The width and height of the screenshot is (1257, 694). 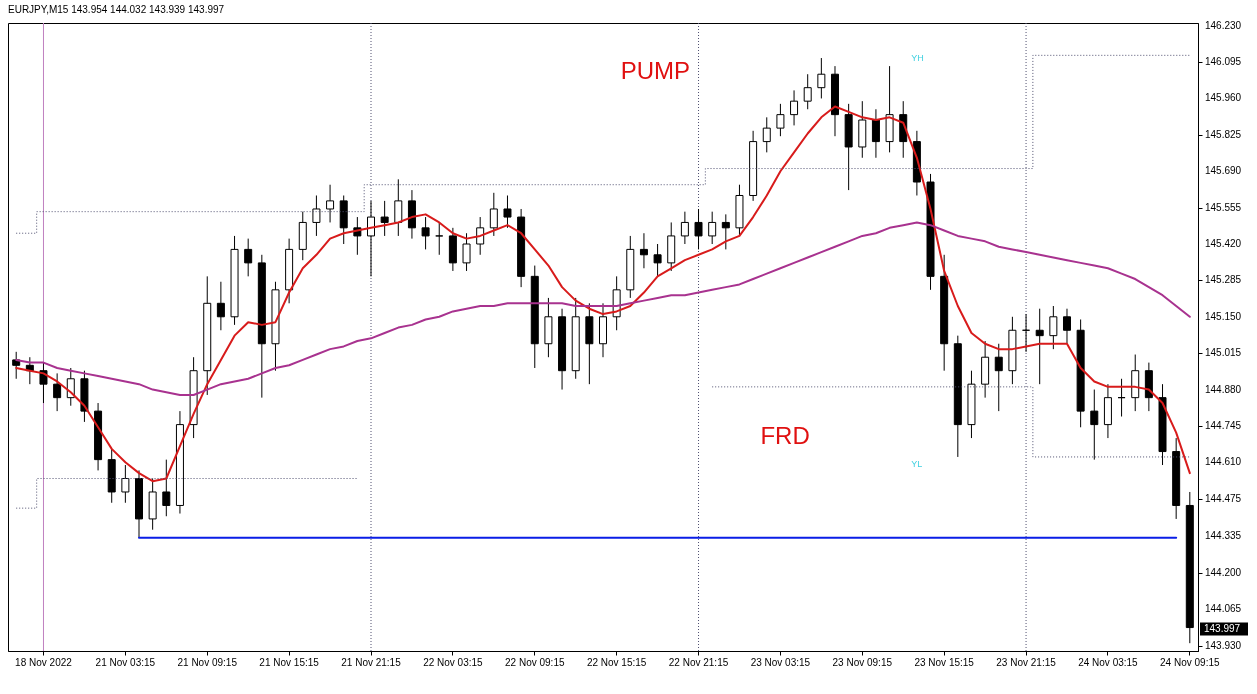 I want to click on y-tick-label: 144.475, so click(x=1223, y=498).